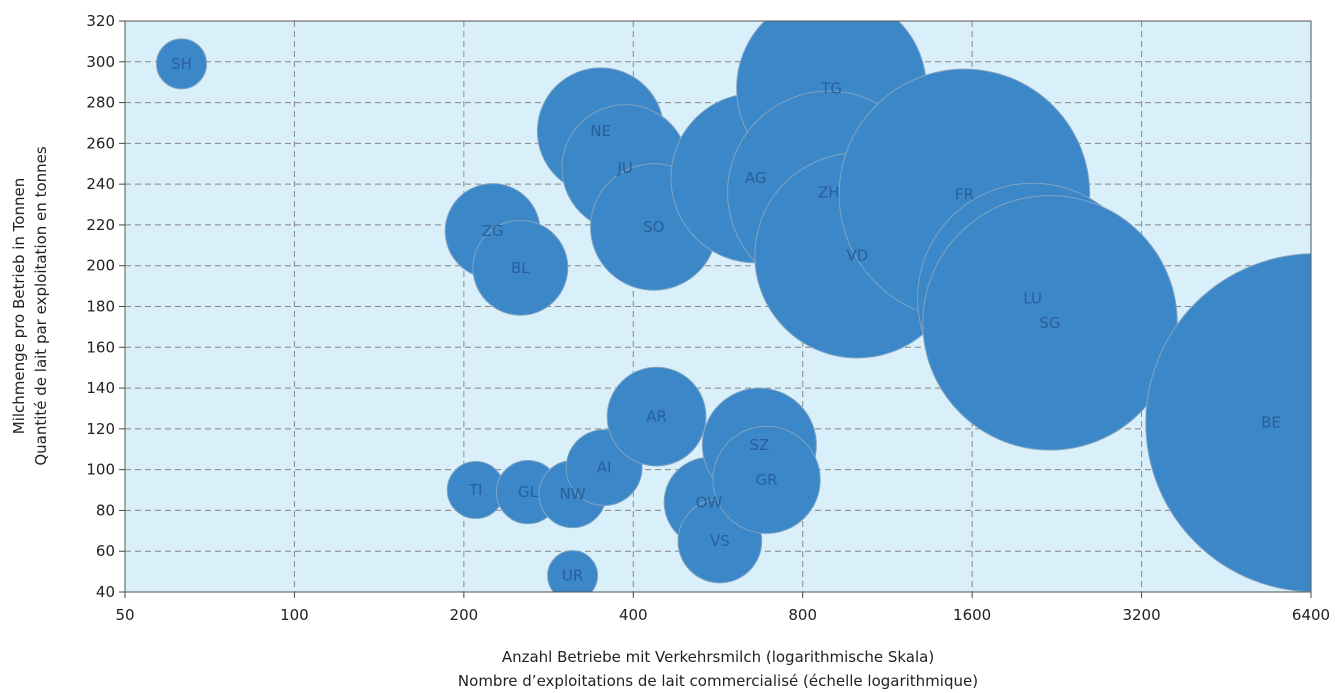 The width and height of the screenshot is (1335, 693). I want to click on y-tick-label: 140, so click(100, 388).